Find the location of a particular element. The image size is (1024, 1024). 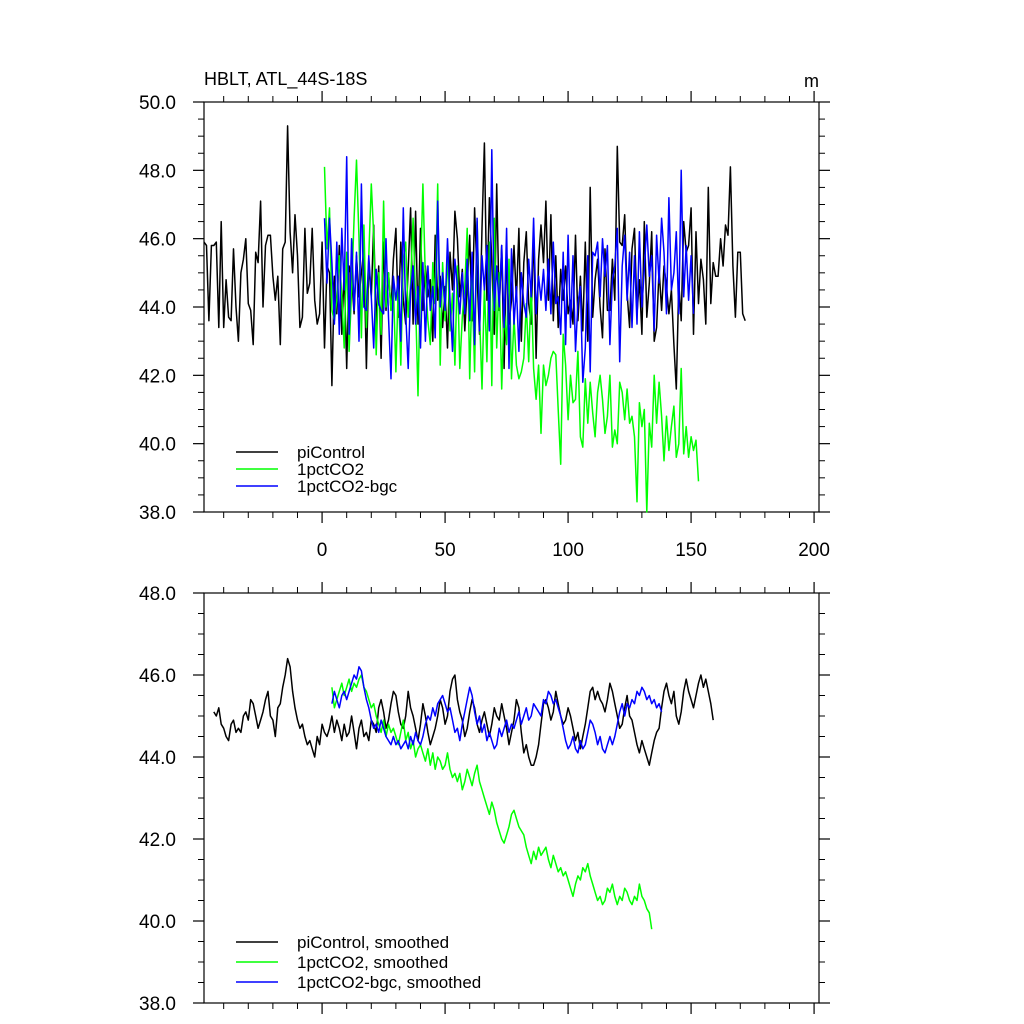

legend-label: 1pctCO2-bgc, smoothed is located at coordinates (389, 982).